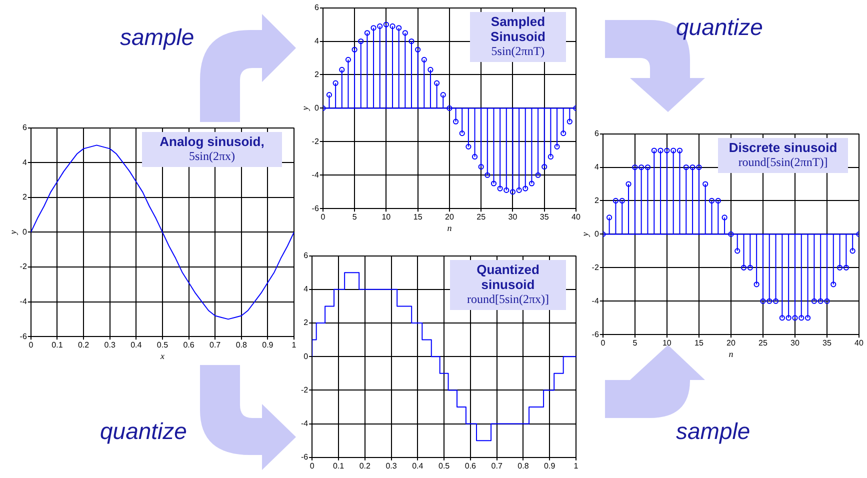 This screenshot has height=478, width=867. What do you see at coordinates (795, 343) in the screenshot?
I see `x-tick-label: 30` at bounding box center [795, 343].